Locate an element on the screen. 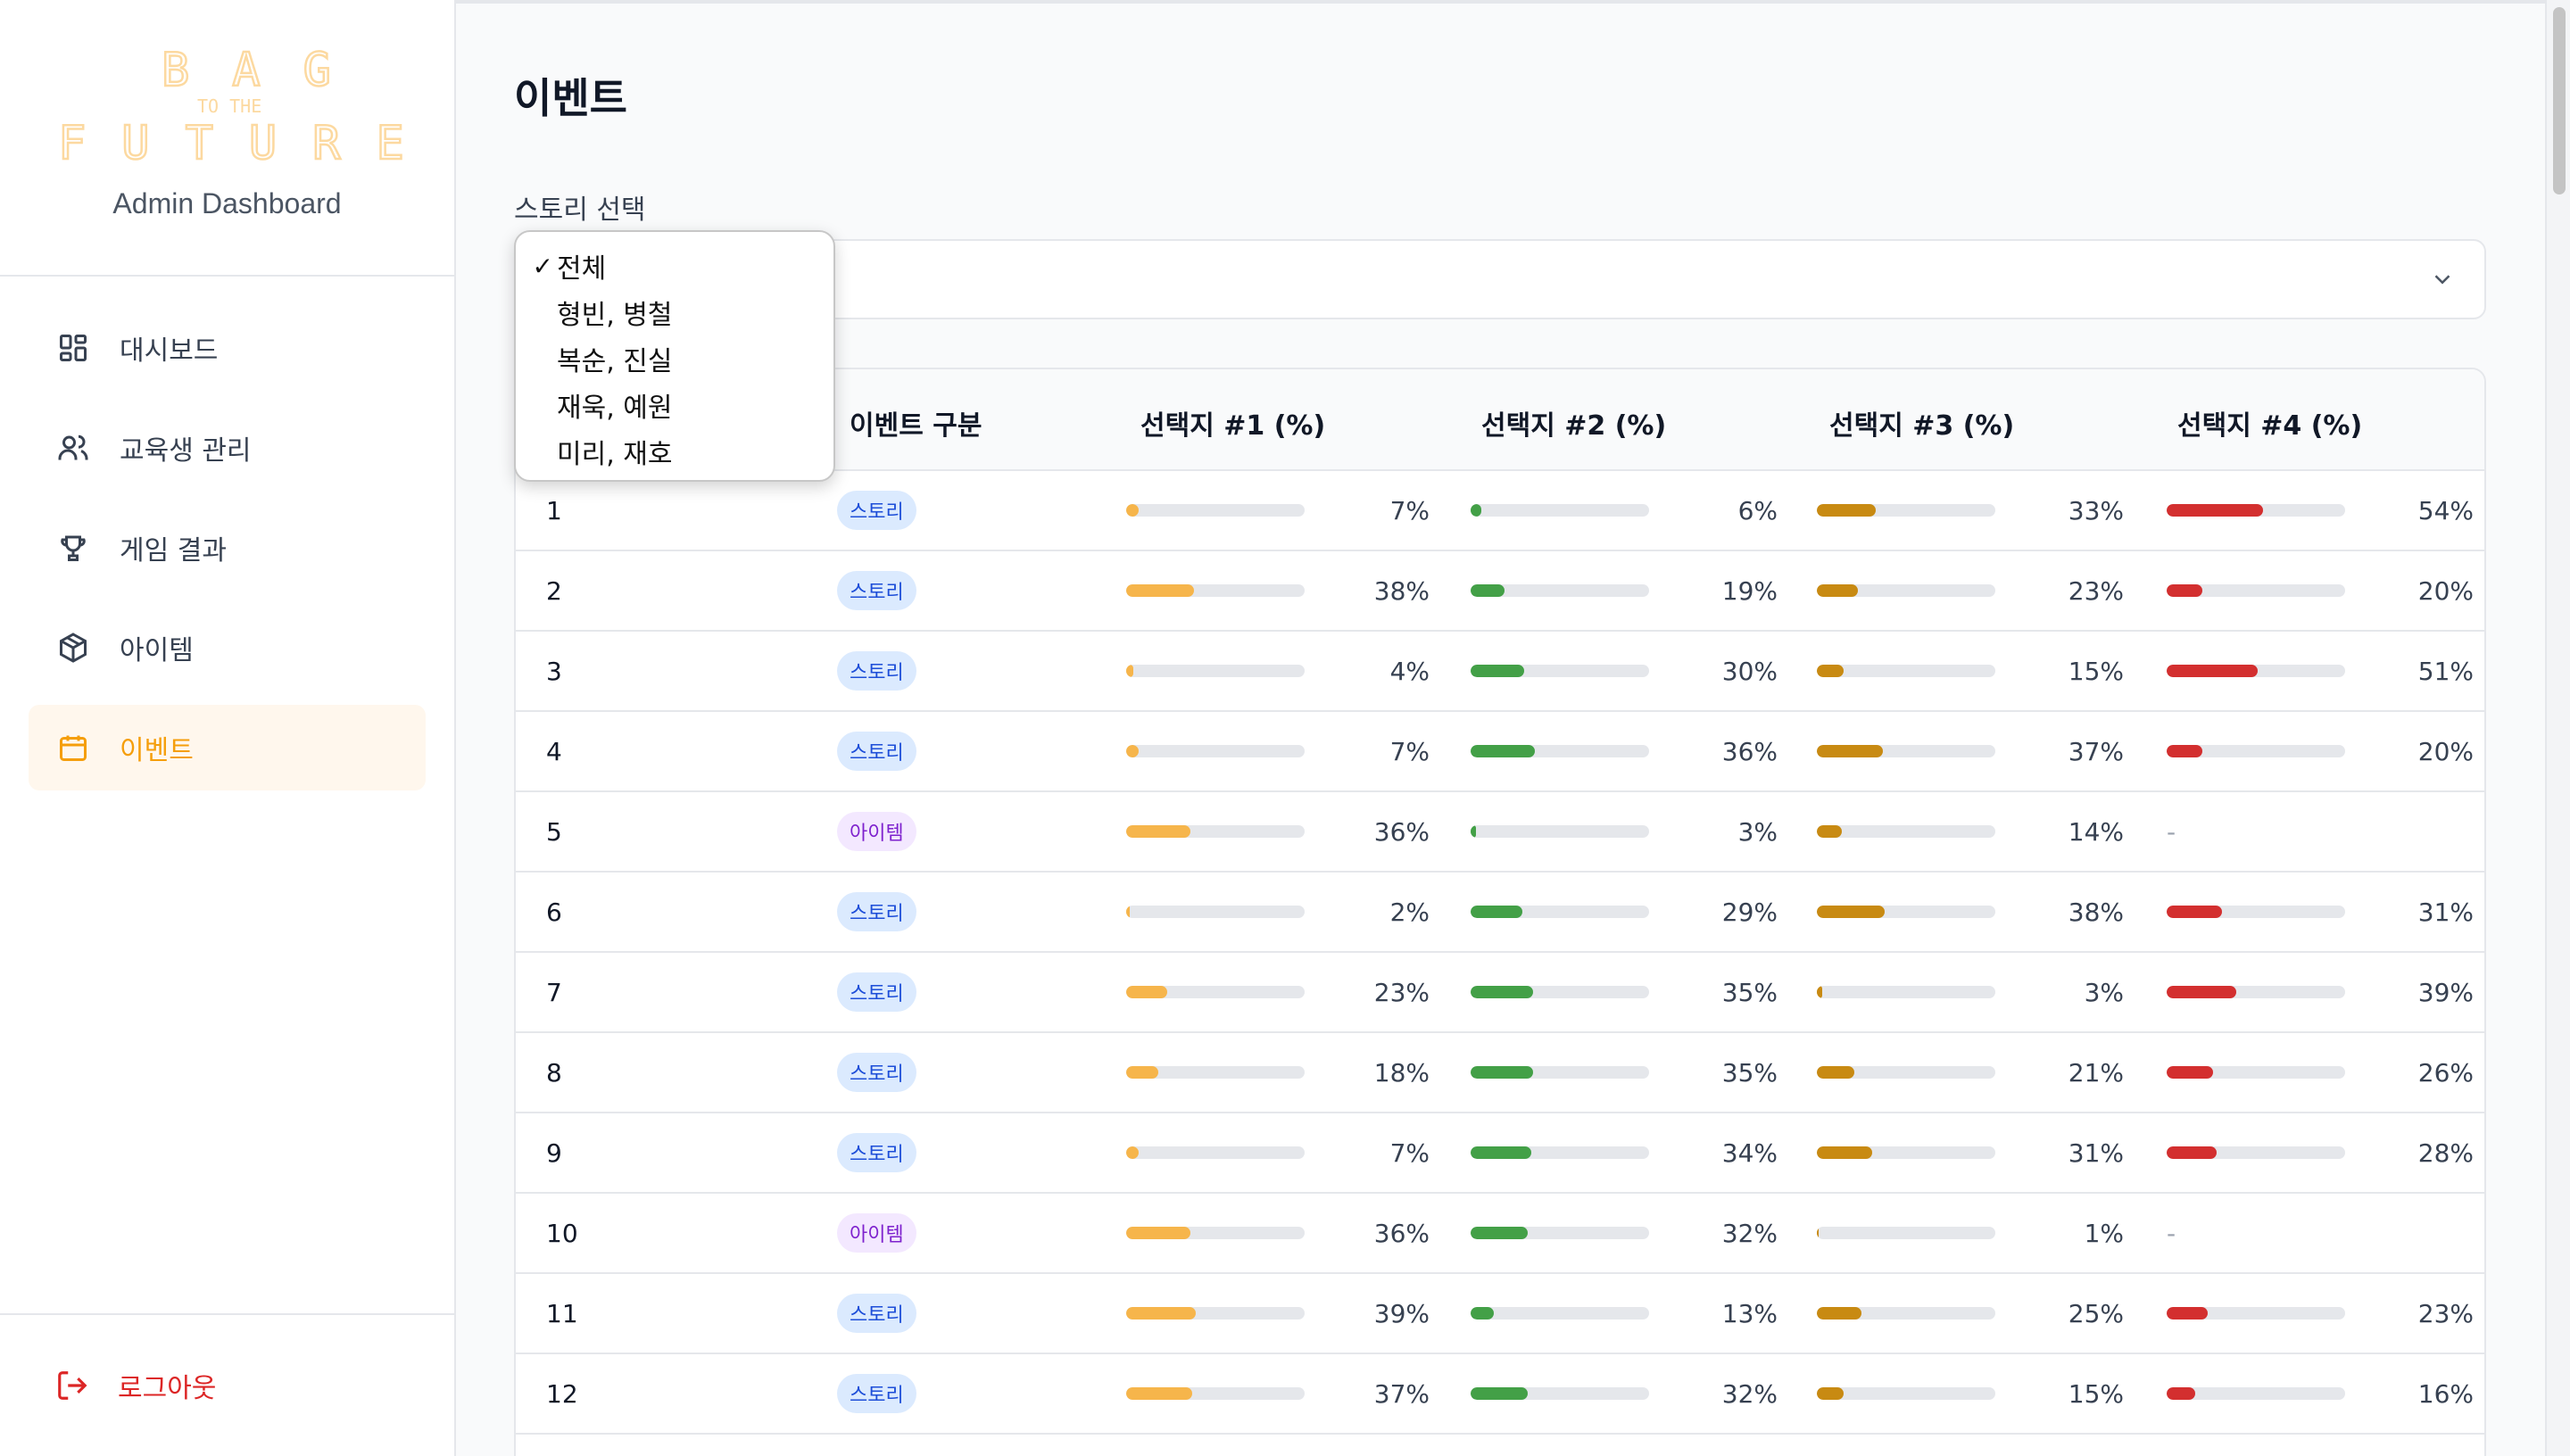  dropdown-option: 재욱, 예원 is located at coordinates (674, 405).